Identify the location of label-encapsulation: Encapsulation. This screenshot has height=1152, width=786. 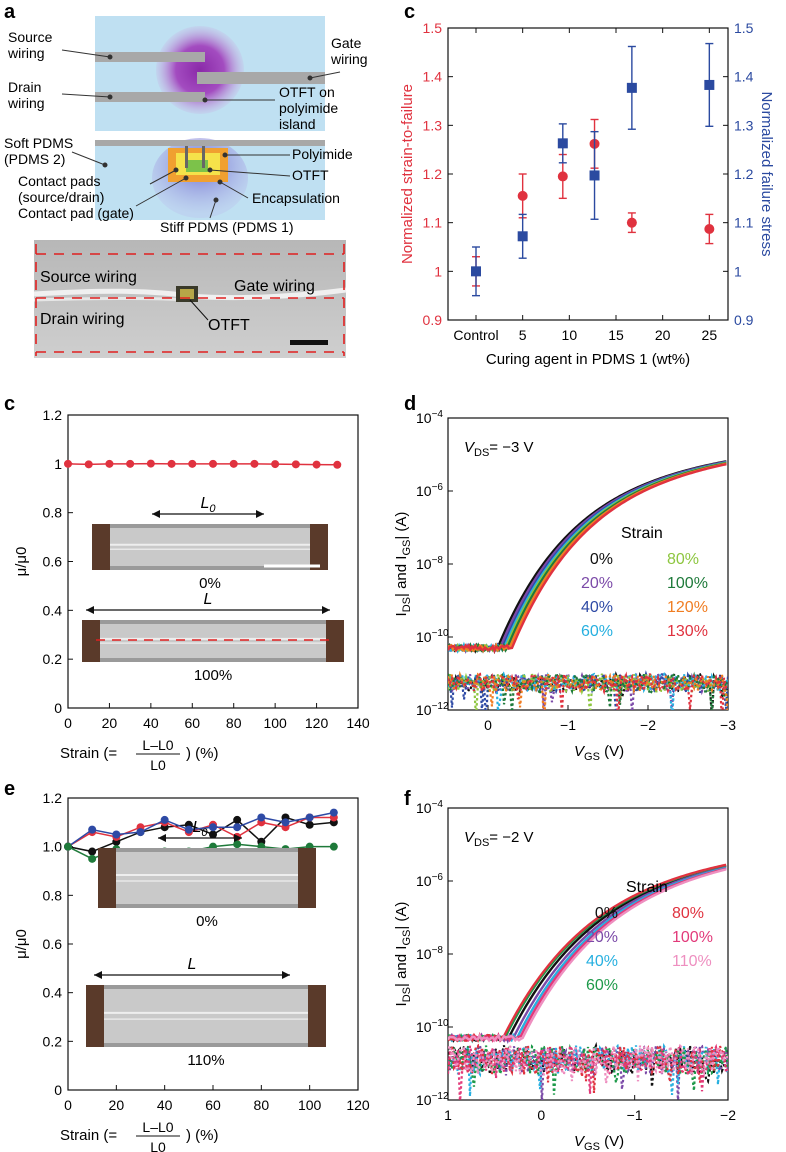
(296, 198).